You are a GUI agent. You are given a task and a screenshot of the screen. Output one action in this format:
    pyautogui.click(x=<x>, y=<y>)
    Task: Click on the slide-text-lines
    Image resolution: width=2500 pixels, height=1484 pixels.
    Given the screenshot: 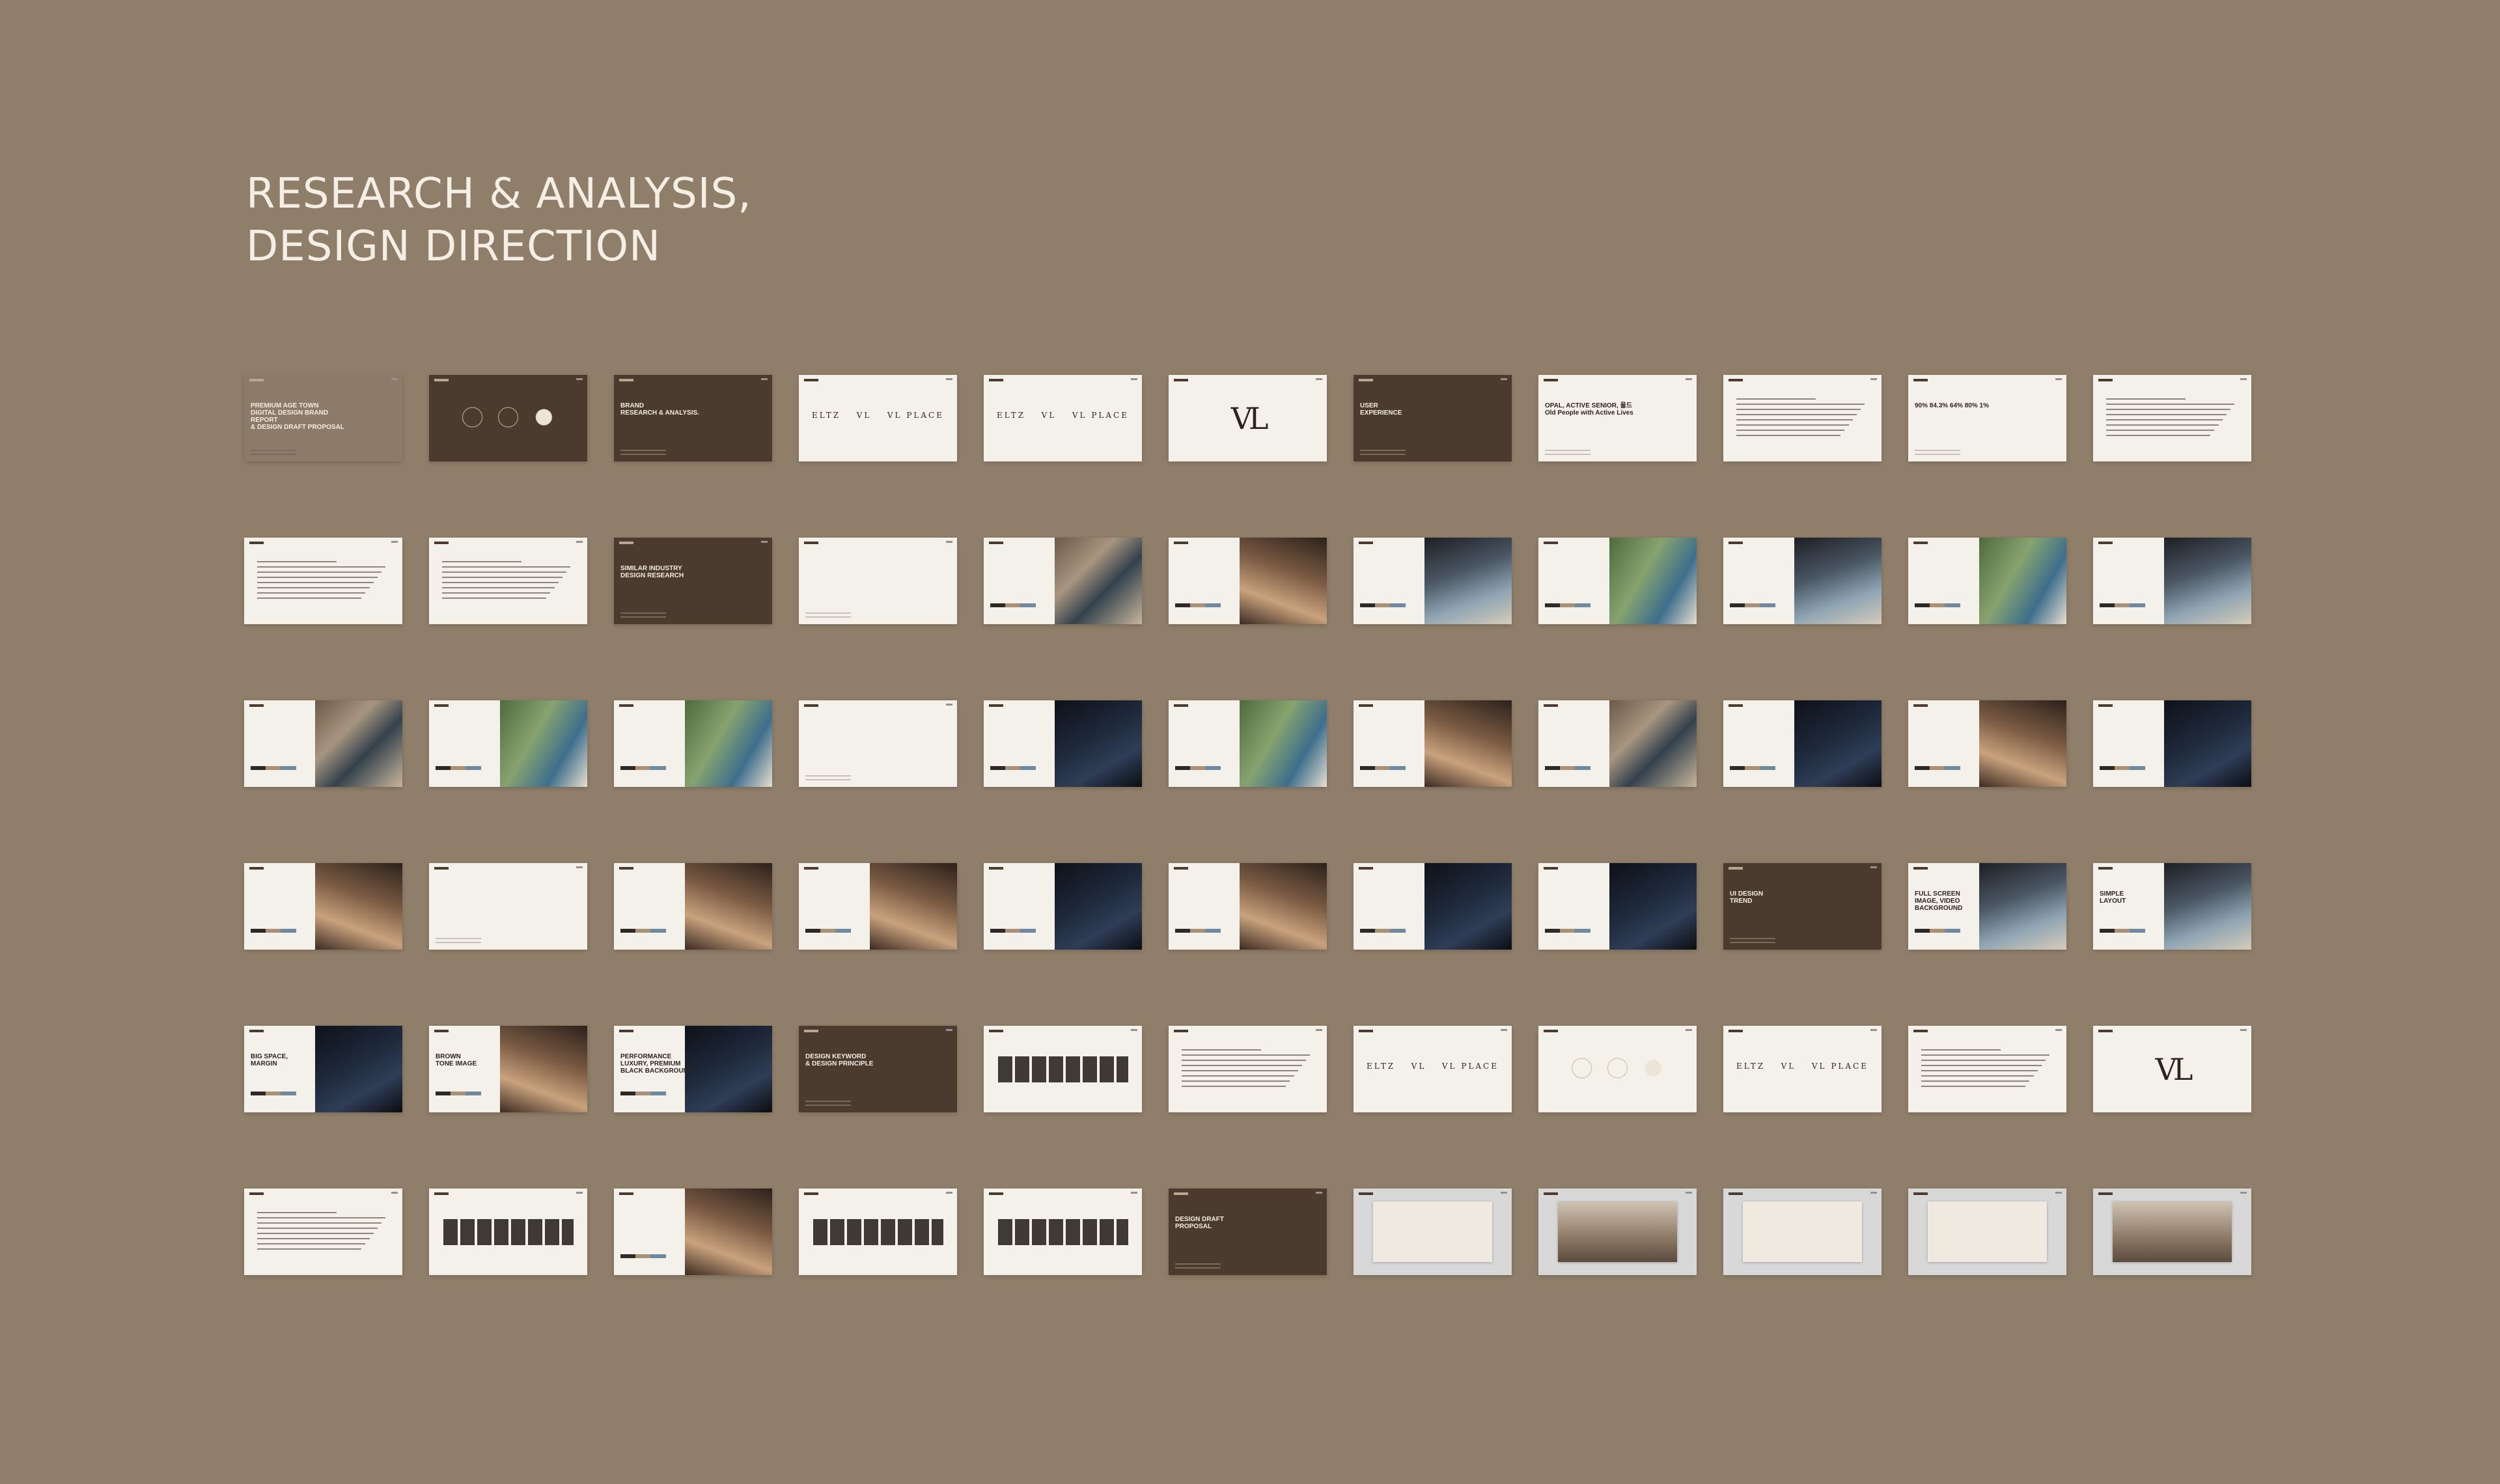 What is the action you would take?
    pyautogui.click(x=828, y=1102)
    